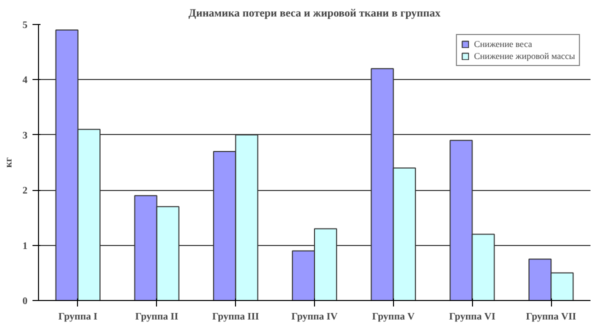 The width and height of the screenshot is (600, 325). I want to click on legend-label: Снижение веса, so click(503, 44).